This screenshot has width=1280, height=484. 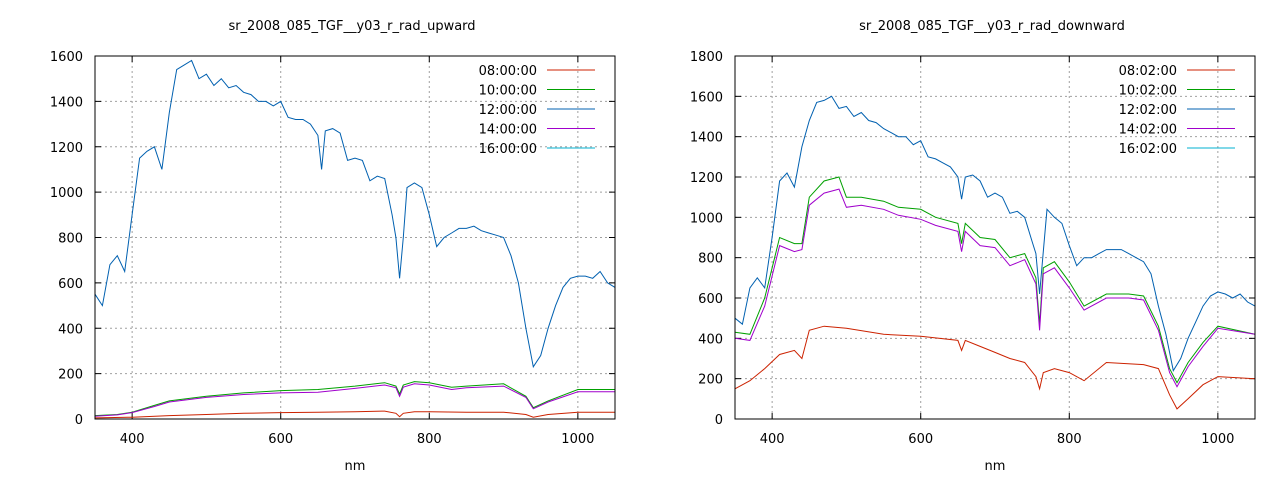 What do you see at coordinates (70, 284) in the screenshot?
I see `chart-0-ytick-label-3: 600` at bounding box center [70, 284].